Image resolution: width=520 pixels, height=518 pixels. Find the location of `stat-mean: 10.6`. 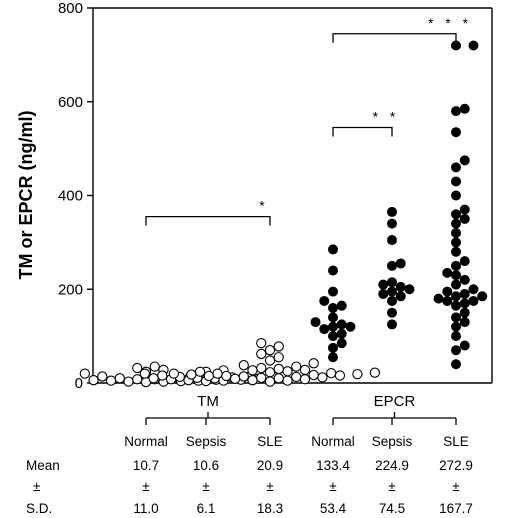

stat-mean: 10.6 is located at coordinates (206, 465).